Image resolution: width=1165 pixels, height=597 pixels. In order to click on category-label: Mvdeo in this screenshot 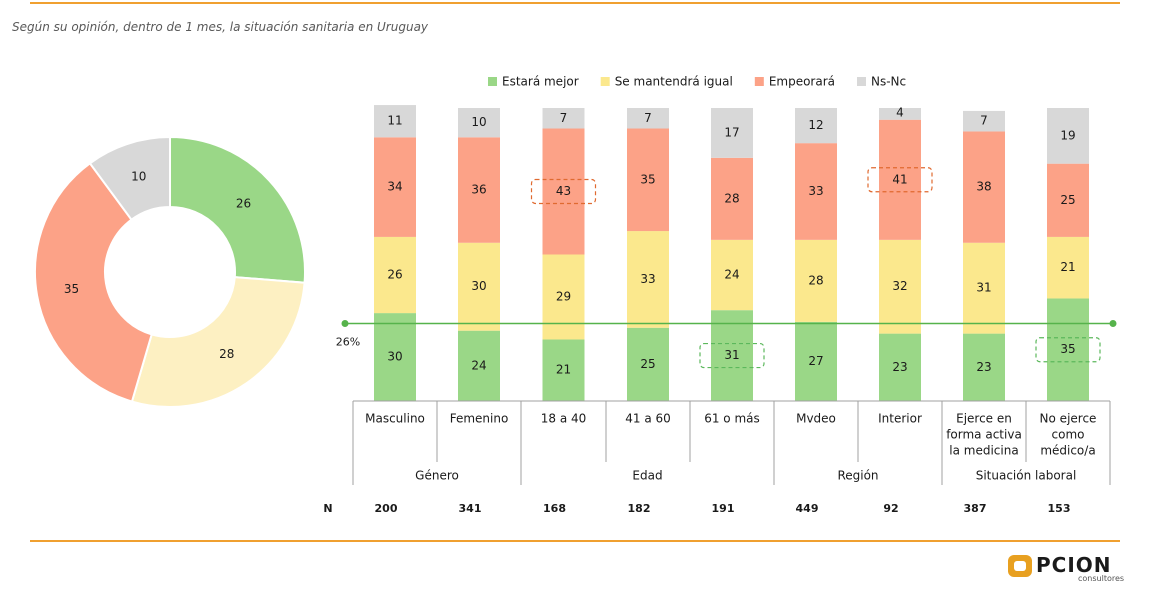, I will do `click(816, 419)`.